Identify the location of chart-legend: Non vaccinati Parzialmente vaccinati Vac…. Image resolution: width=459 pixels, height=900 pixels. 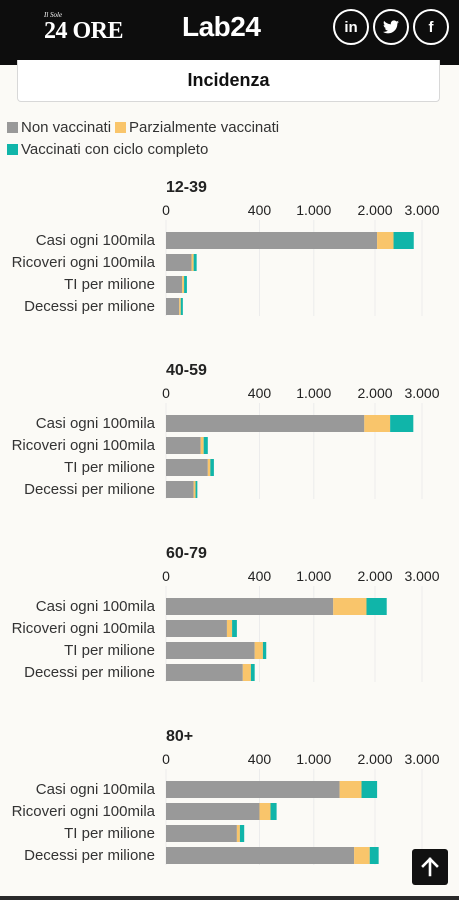
(229, 139).